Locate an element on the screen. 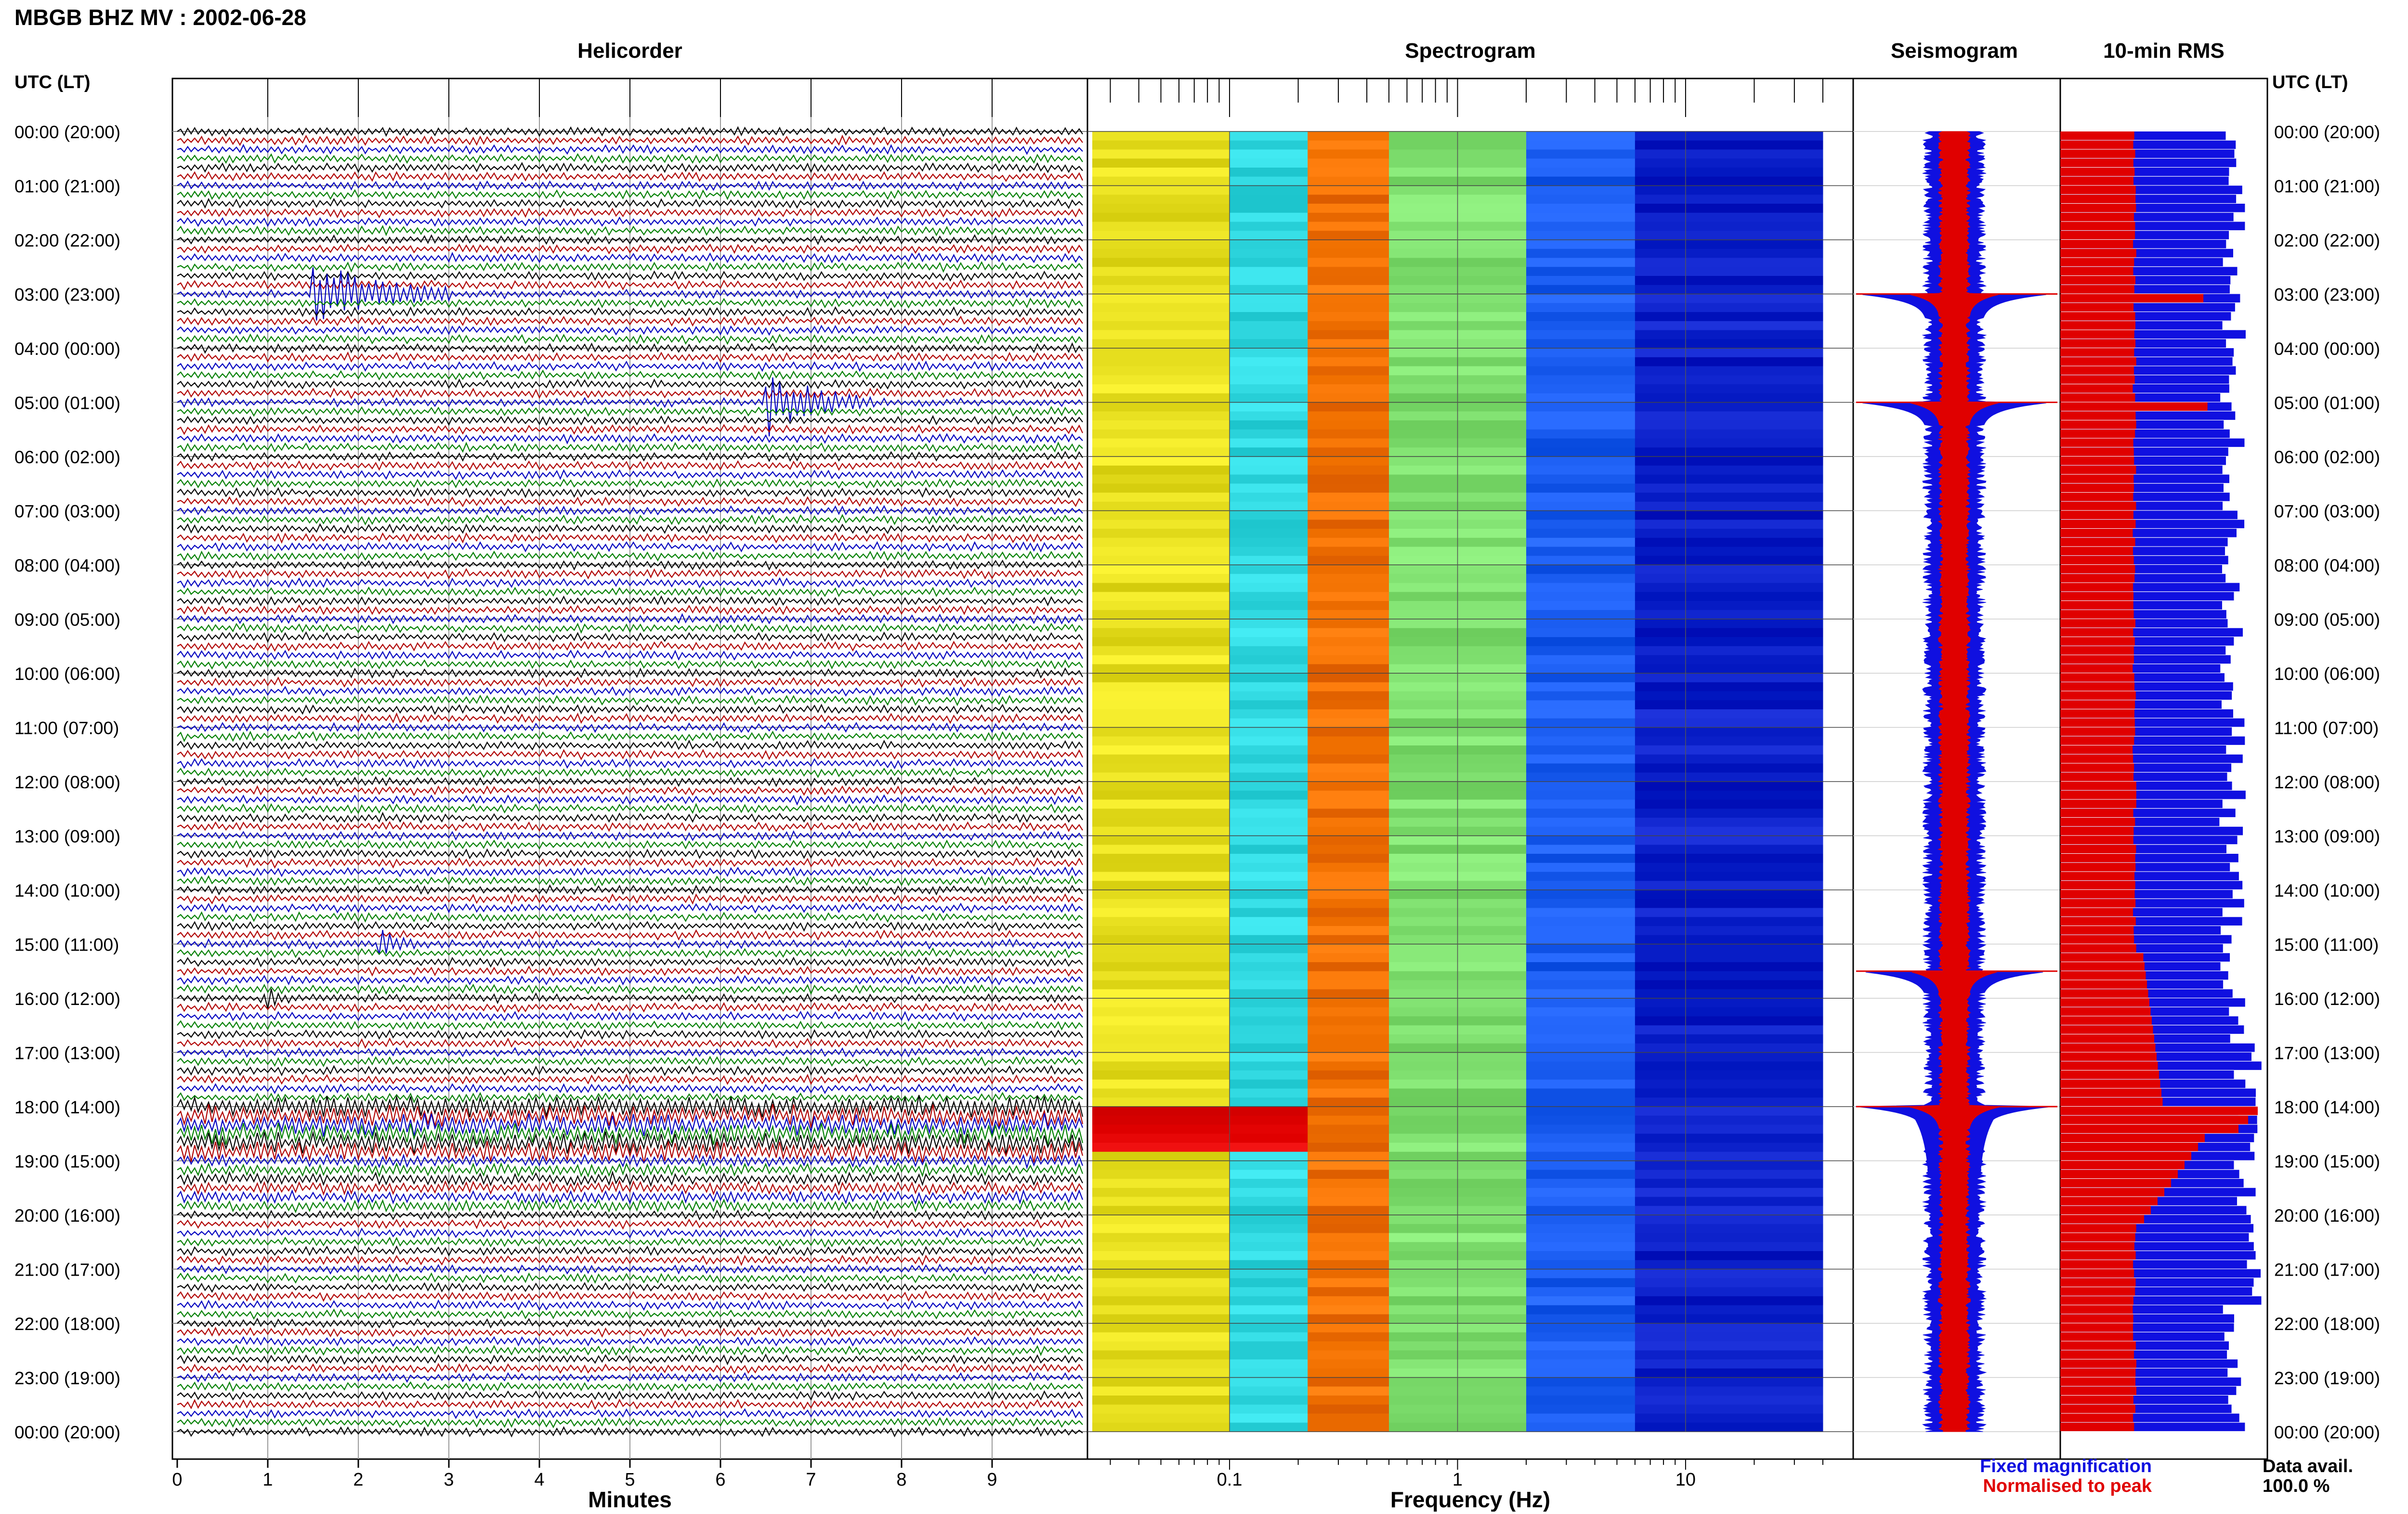 The height and width of the screenshot is (1514, 2408). x-tick-label: 1 is located at coordinates (267, 1480).